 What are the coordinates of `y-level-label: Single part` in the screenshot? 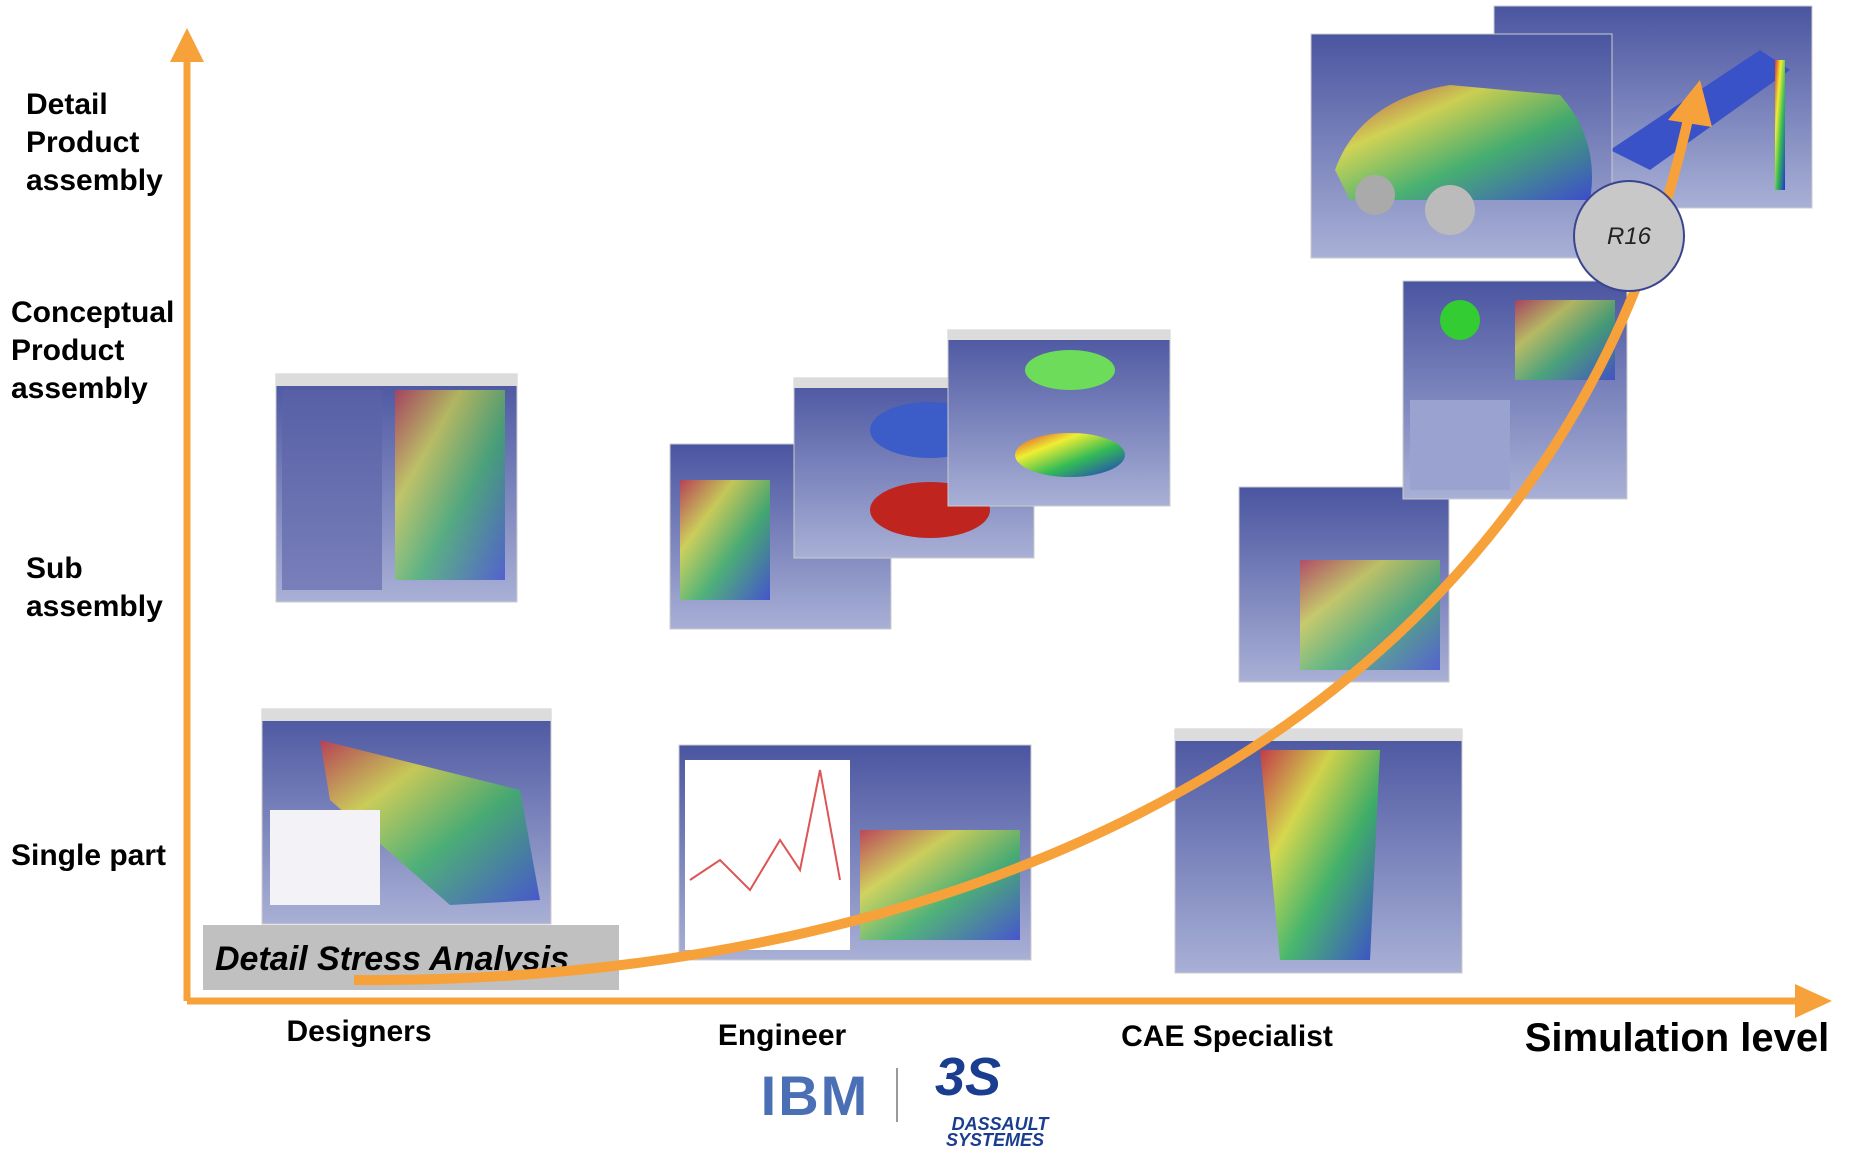 It's located at (88, 855).